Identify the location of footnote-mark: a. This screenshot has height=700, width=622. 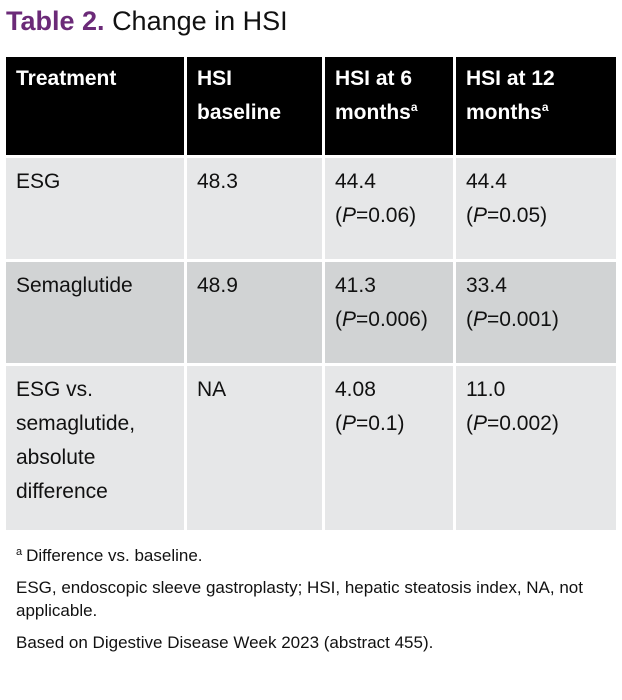
(19, 552).